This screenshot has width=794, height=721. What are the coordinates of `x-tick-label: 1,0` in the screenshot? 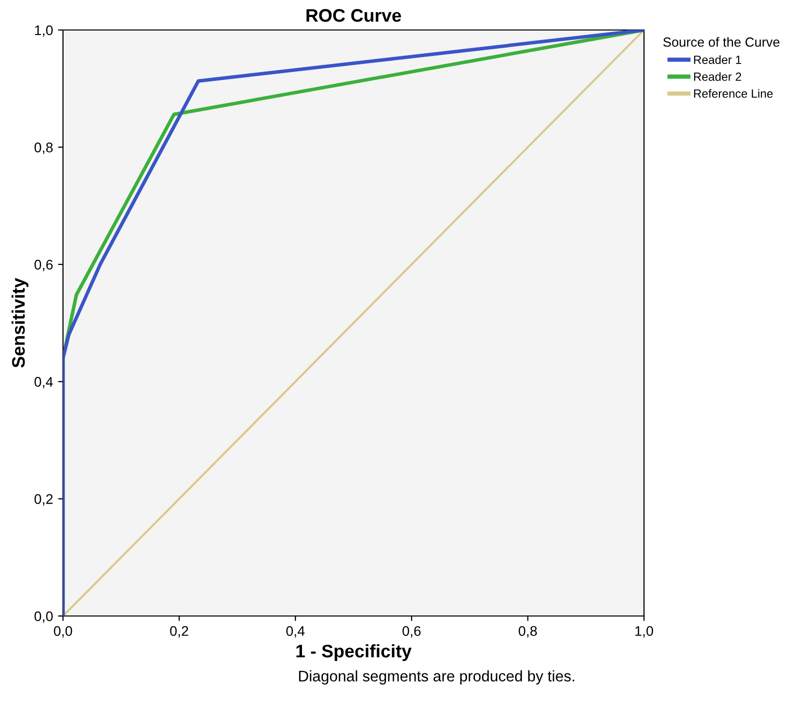 It's located at (644, 632).